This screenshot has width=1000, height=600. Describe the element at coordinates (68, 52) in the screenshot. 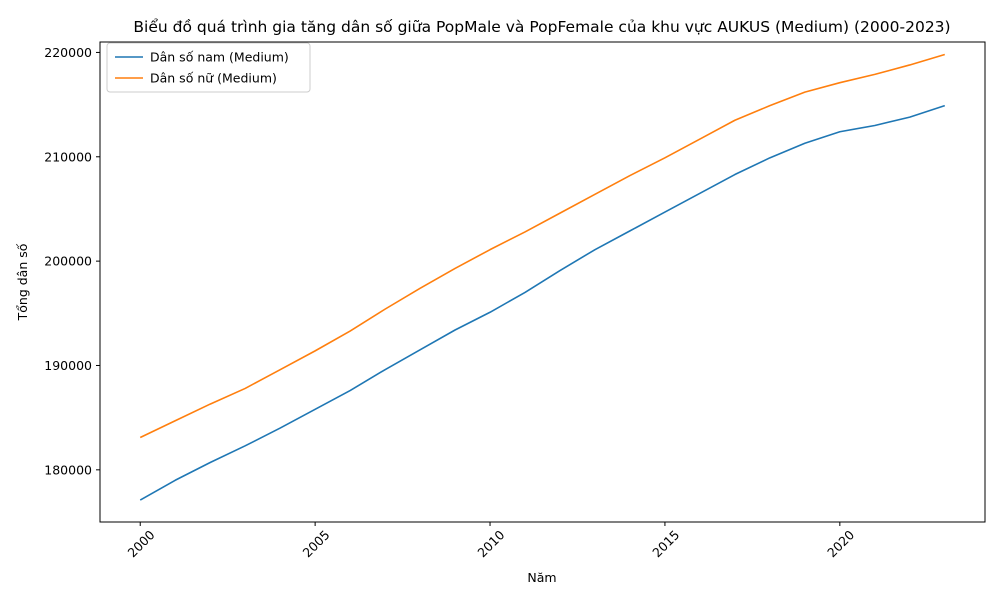

I see `y-tick-label: 220000` at that location.